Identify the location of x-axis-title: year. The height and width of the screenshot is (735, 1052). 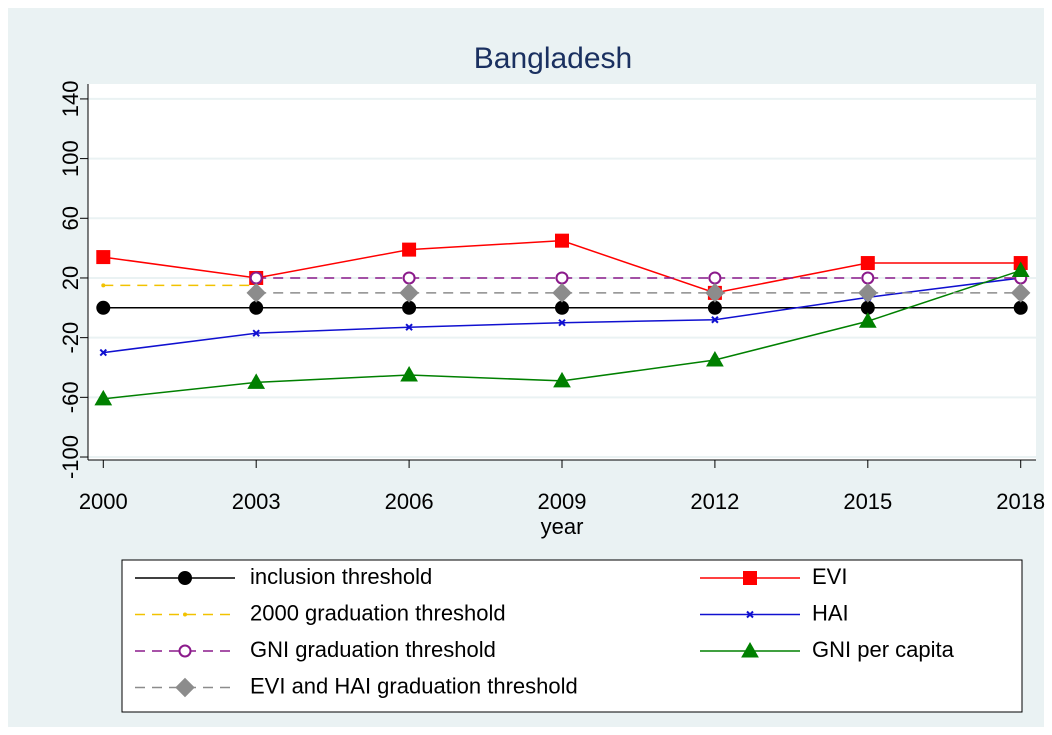
(562, 526).